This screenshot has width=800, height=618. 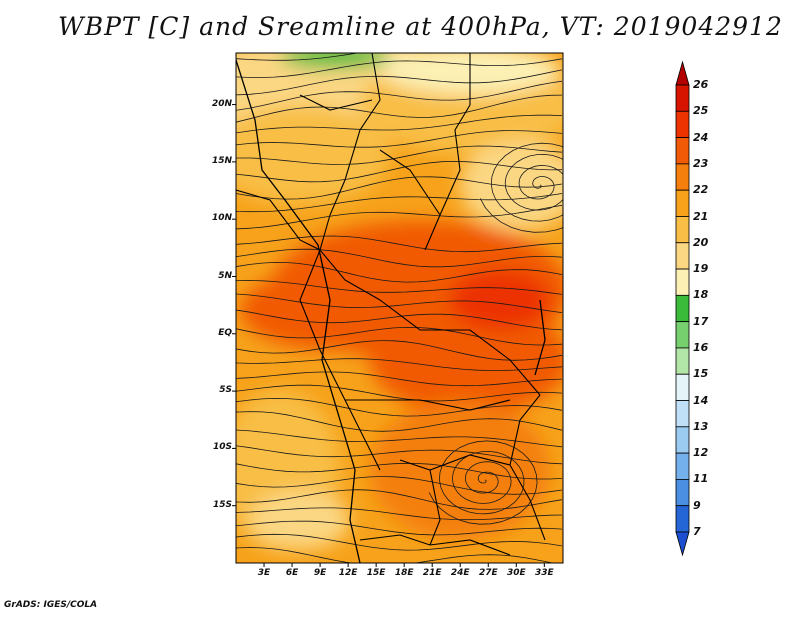 I want to click on colorbar-label: 15, so click(x=701, y=374).